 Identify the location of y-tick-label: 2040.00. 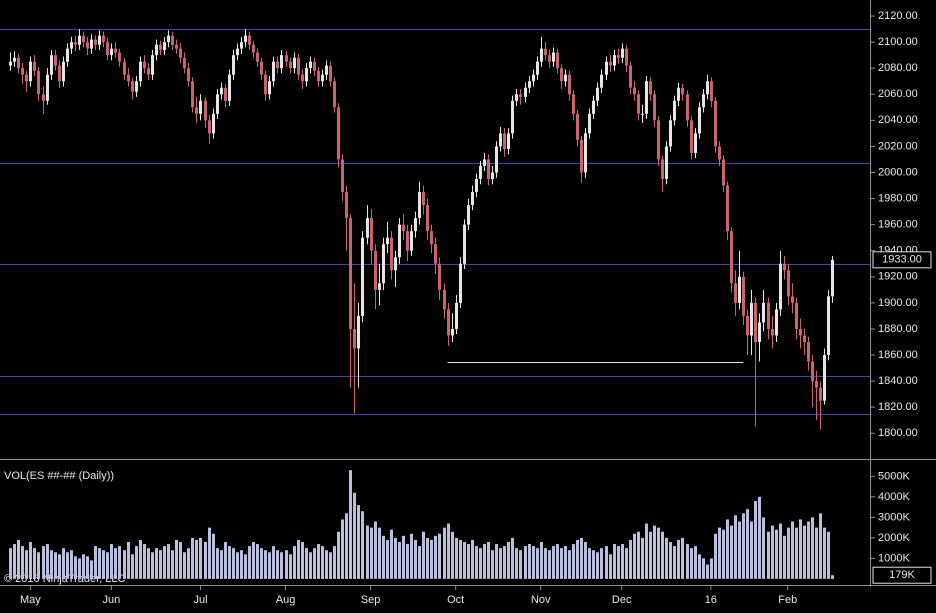
(898, 120).